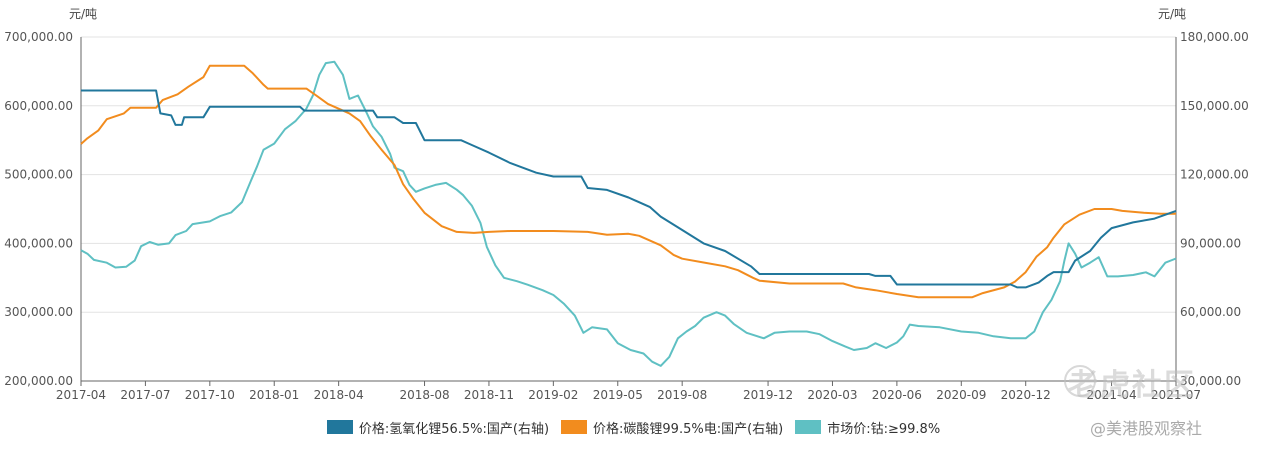 The height and width of the screenshot is (453, 1267). I want to click on x-tick-label: 2021-07, so click(1176, 395).